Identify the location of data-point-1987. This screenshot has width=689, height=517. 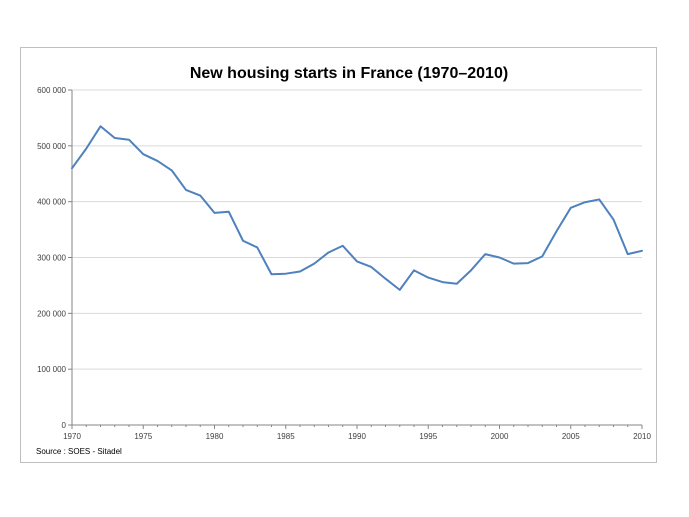
(314, 263).